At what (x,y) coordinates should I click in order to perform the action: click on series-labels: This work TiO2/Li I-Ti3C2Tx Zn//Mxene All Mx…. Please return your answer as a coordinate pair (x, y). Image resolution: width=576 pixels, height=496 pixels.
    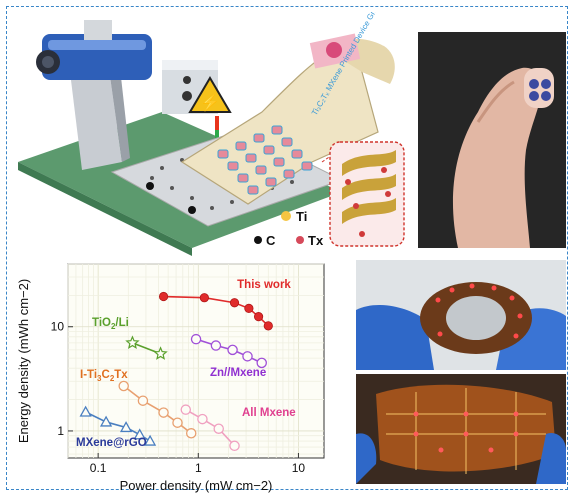
    Looking at the image, I should click on (186, 364).